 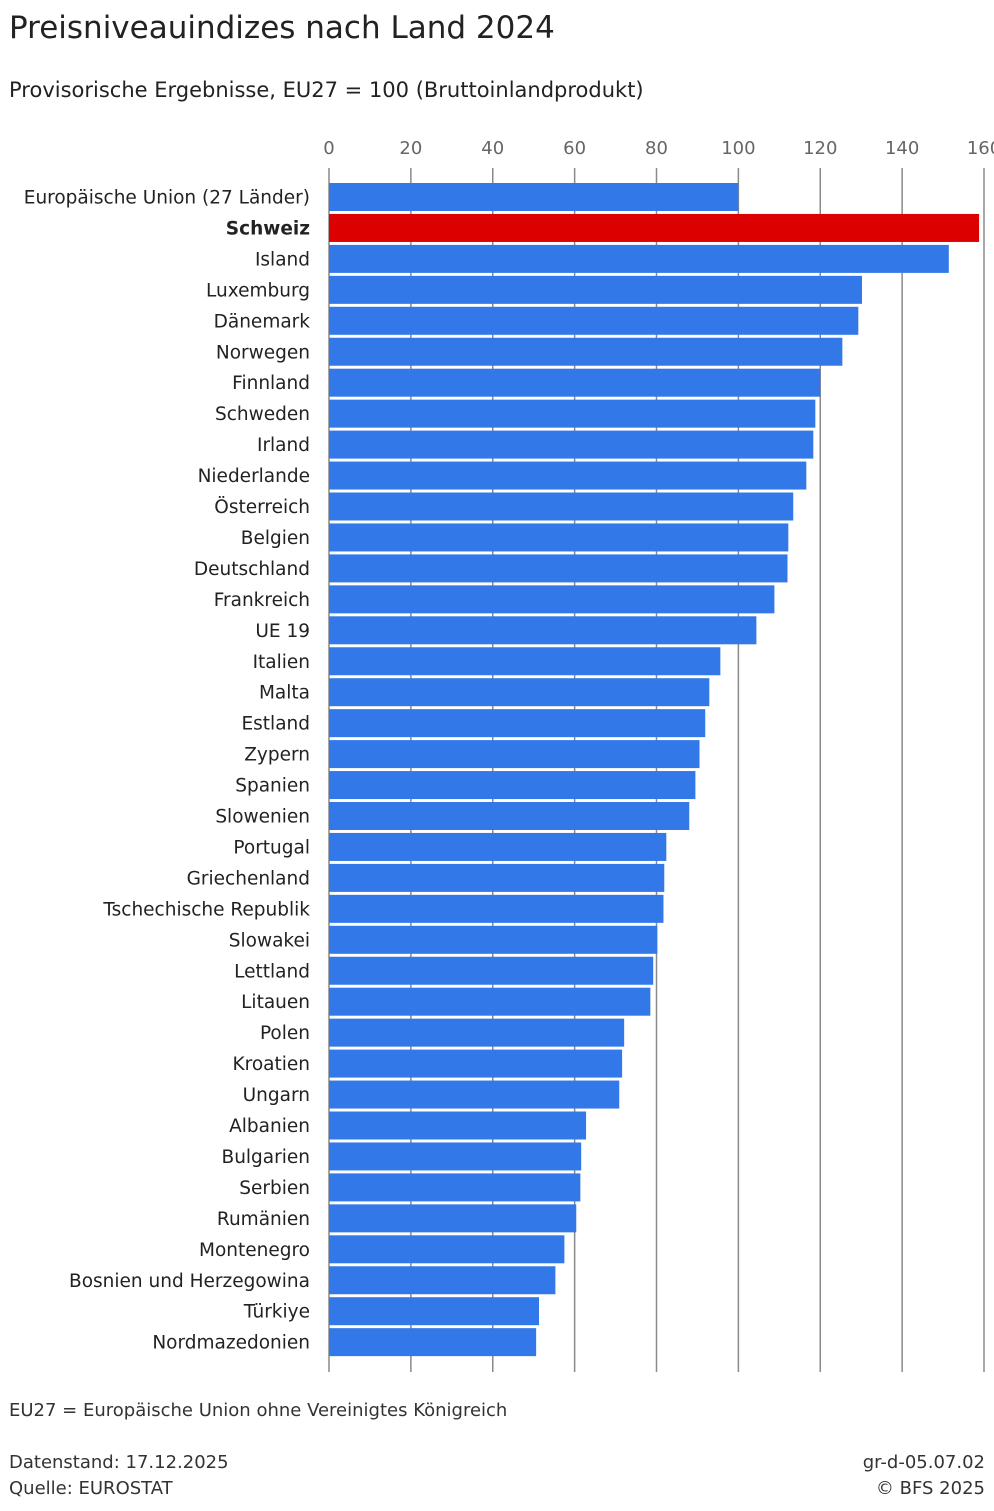 What do you see at coordinates (328, 148) in the screenshot?
I see `x-tick-label: 0` at bounding box center [328, 148].